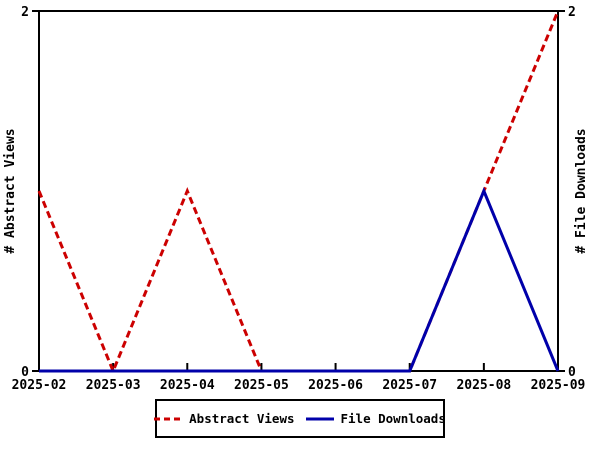 This screenshot has height=450, width=600. I want to click on legend-entry-file-downloads: File Downloads, so click(375, 418).